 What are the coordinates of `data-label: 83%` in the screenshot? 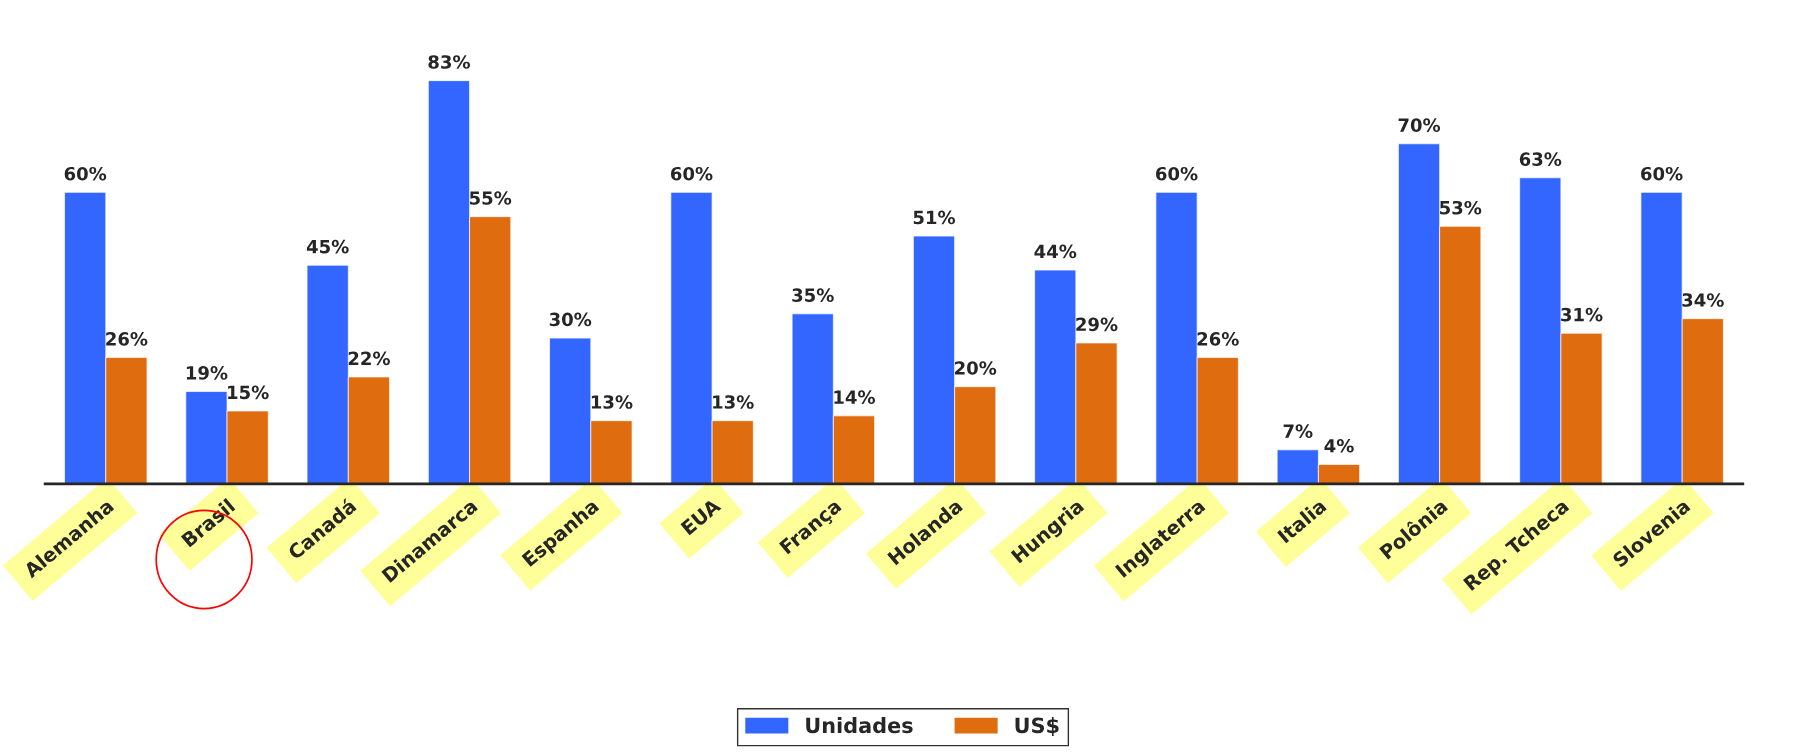 It's located at (449, 62).